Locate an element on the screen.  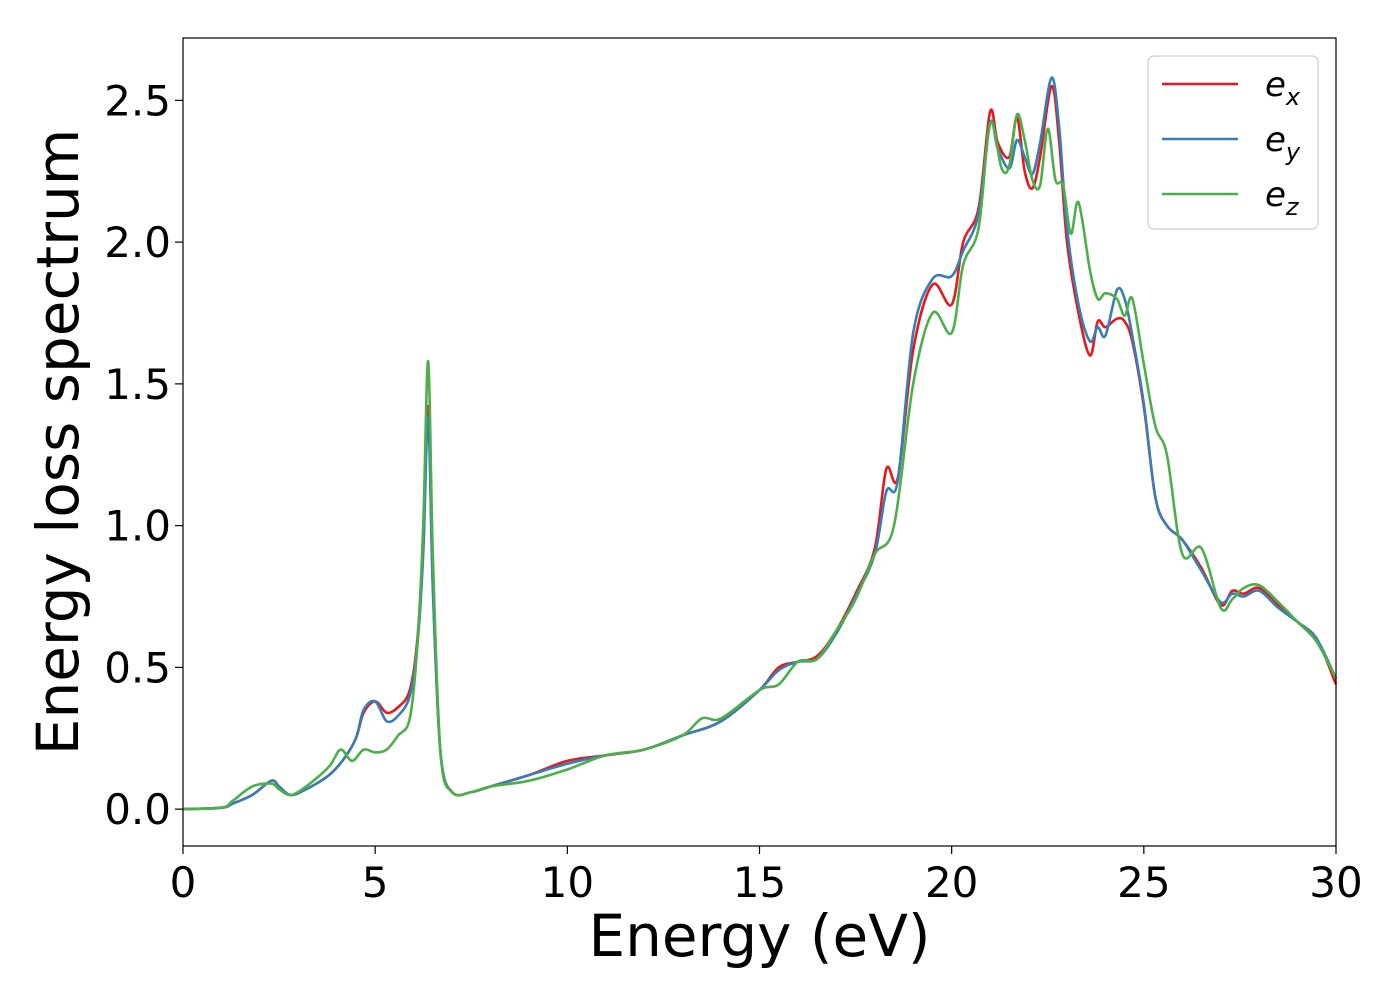
y-tick-label: 1.5 is located at coordinates (137, 384).